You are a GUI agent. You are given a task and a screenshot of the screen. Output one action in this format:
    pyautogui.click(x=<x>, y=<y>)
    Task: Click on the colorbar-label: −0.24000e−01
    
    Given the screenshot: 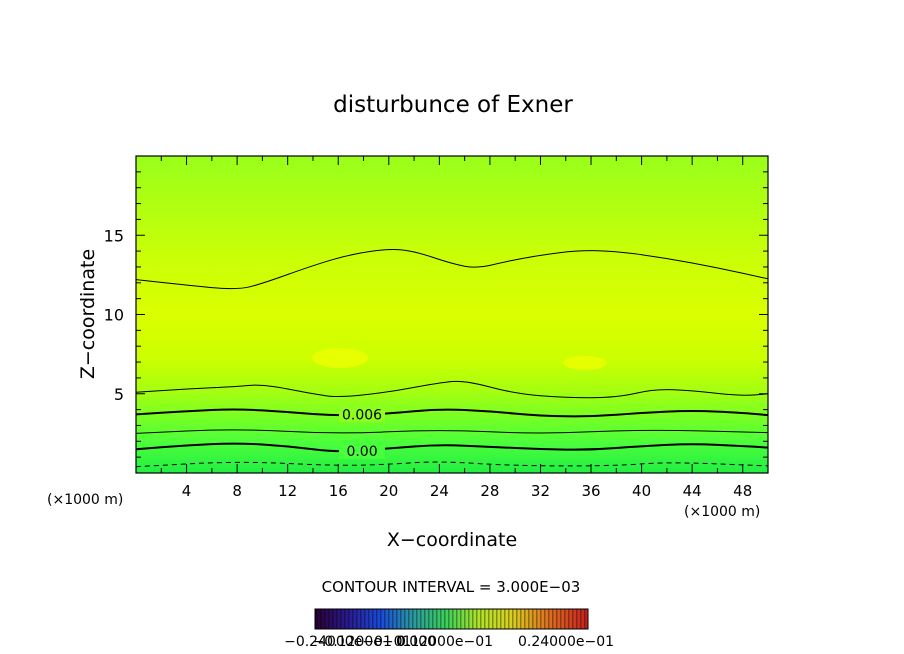 What is the action you would take?
    pyautogui.click(x=338, y=642)
    